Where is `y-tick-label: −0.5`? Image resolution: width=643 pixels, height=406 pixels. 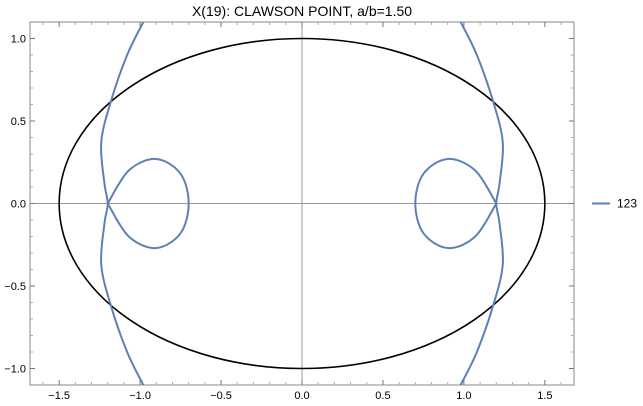 y-tick-label: −0.5 is located at coordinates (15, 287).